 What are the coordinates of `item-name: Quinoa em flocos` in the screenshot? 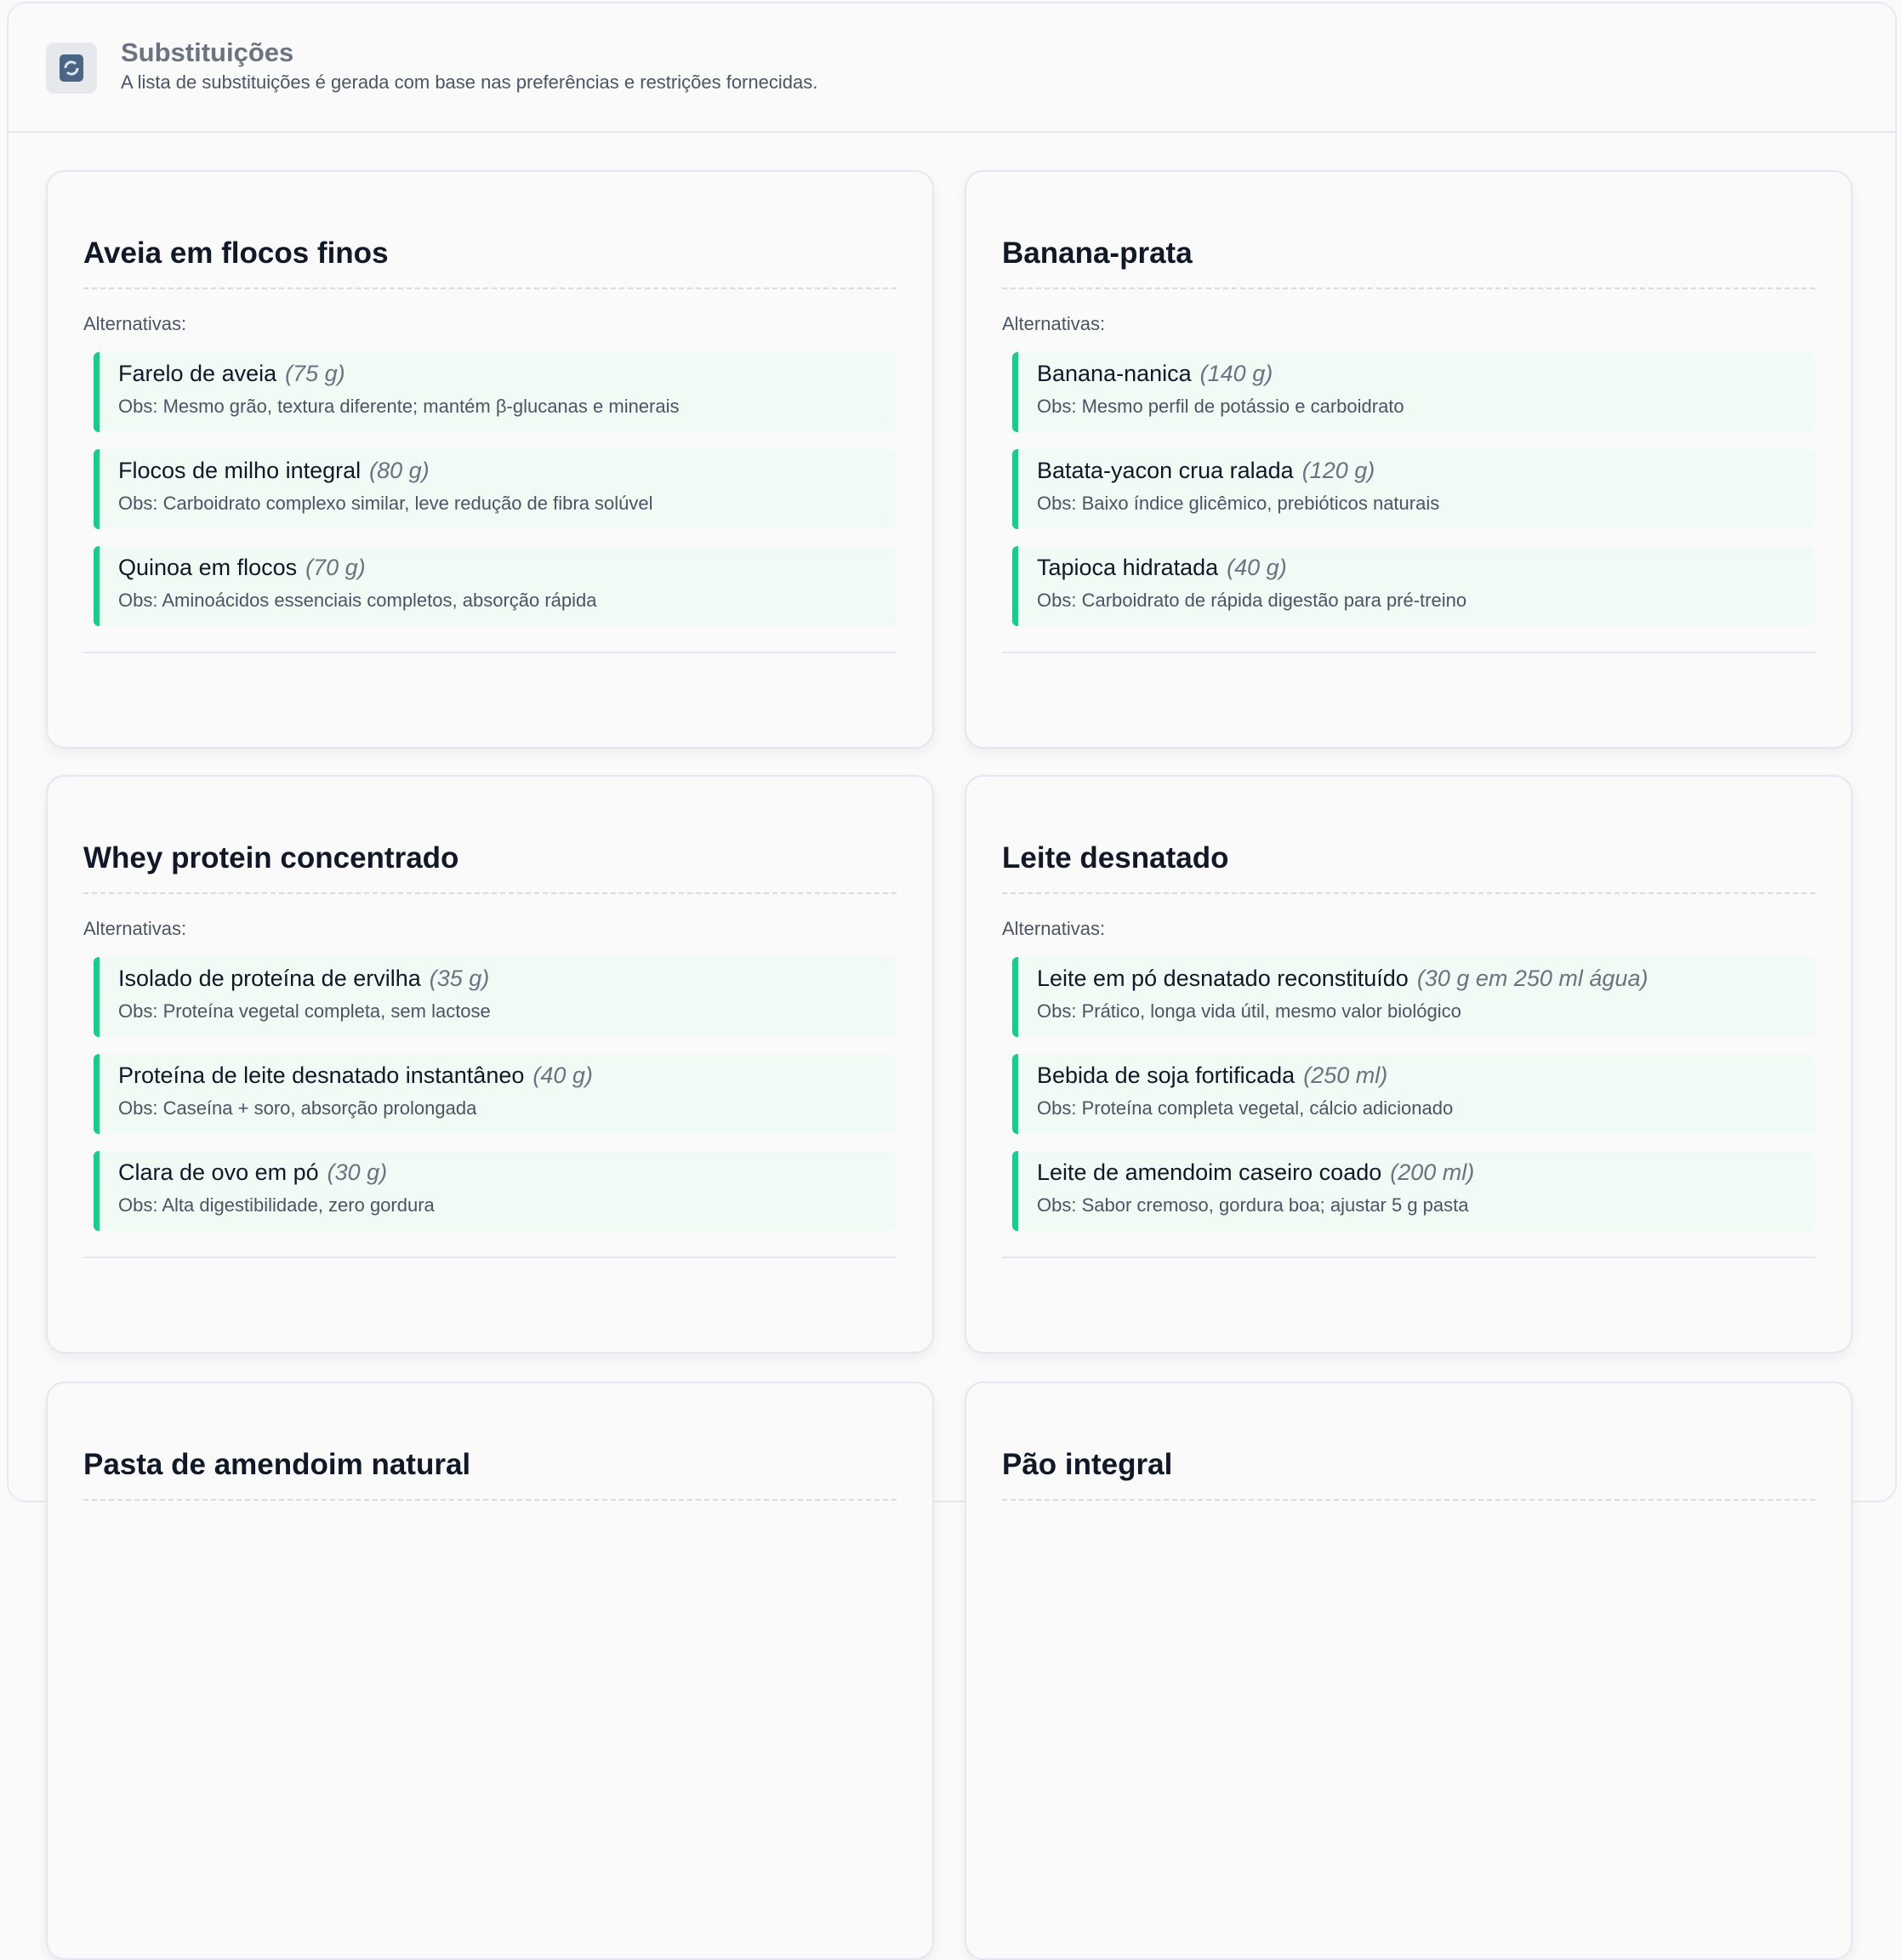 It's located at (208, 568).